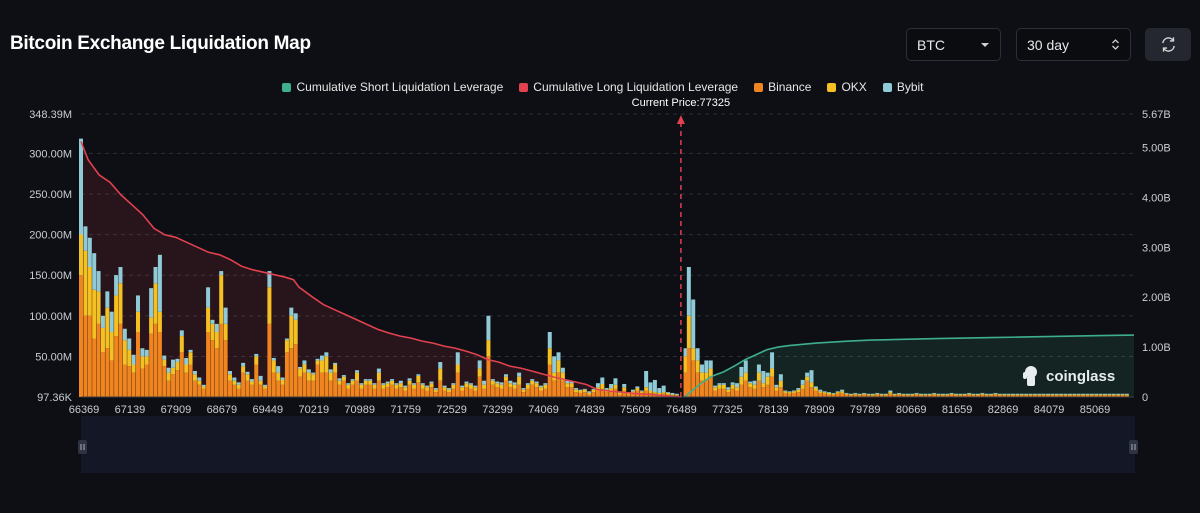 This screenshot has height=513, width=1200. I want to click on short-leverage-area, so click(909, 366).